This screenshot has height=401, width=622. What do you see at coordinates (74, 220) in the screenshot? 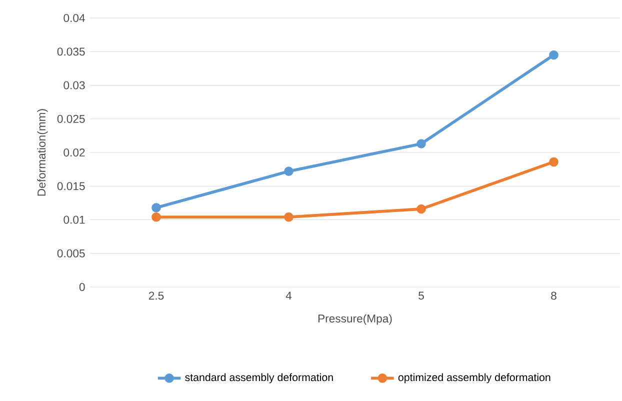
I see `y-tick-label: 0.01` at bounding box center [74, 220].